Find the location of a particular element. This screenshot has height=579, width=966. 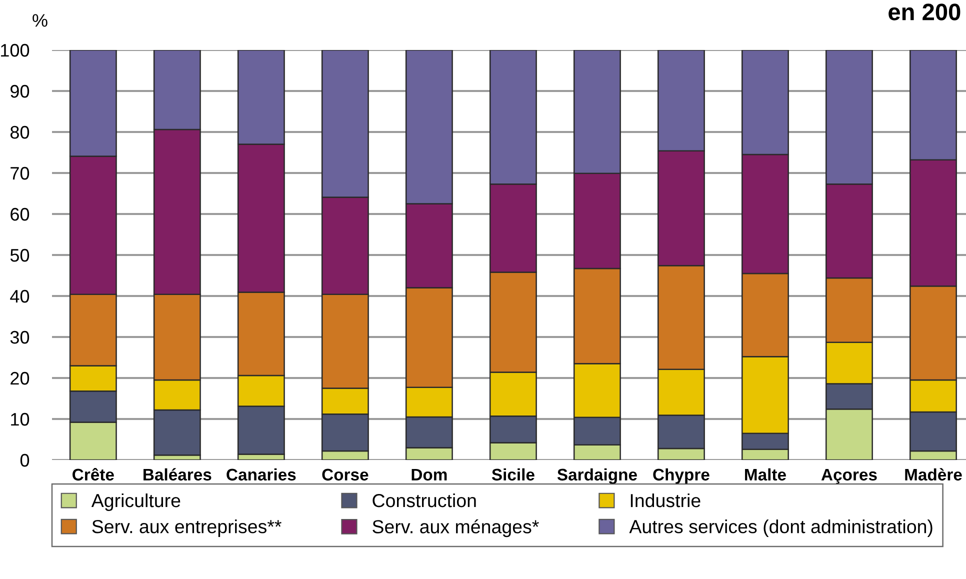

x-tick-label: Crête is located at coordinates (93, 474).